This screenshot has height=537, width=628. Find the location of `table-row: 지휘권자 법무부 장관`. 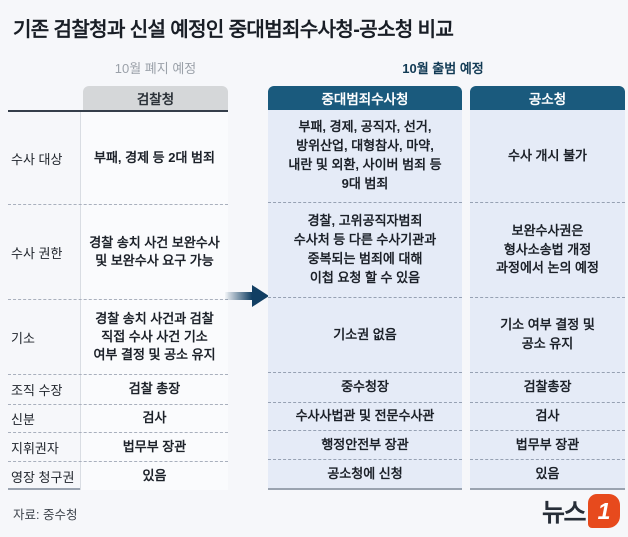

table-row: 지휘권자 법무부 장관 is located at coordinates (118, 447).